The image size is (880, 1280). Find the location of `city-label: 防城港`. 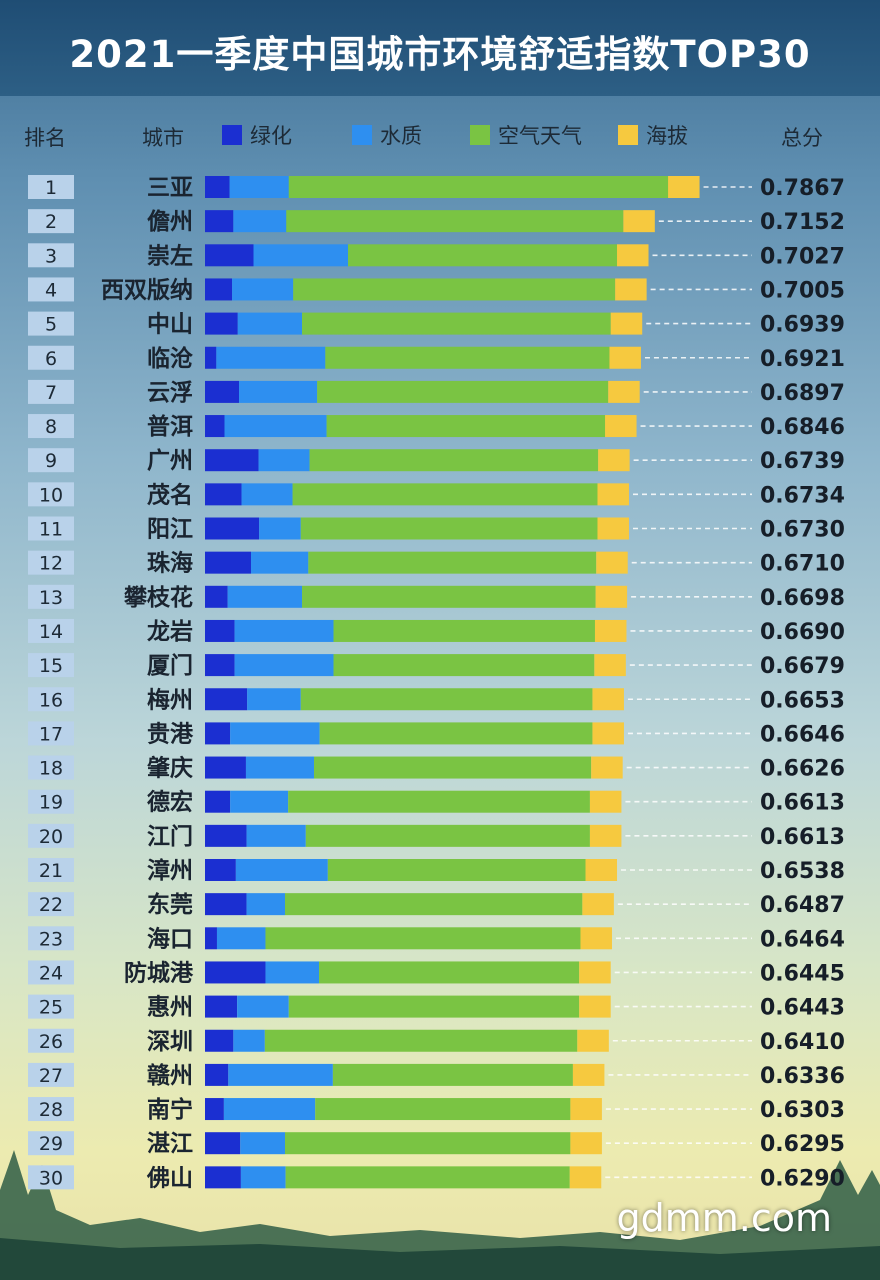

city-label: 防城港 is located at coordinates (159, 972).